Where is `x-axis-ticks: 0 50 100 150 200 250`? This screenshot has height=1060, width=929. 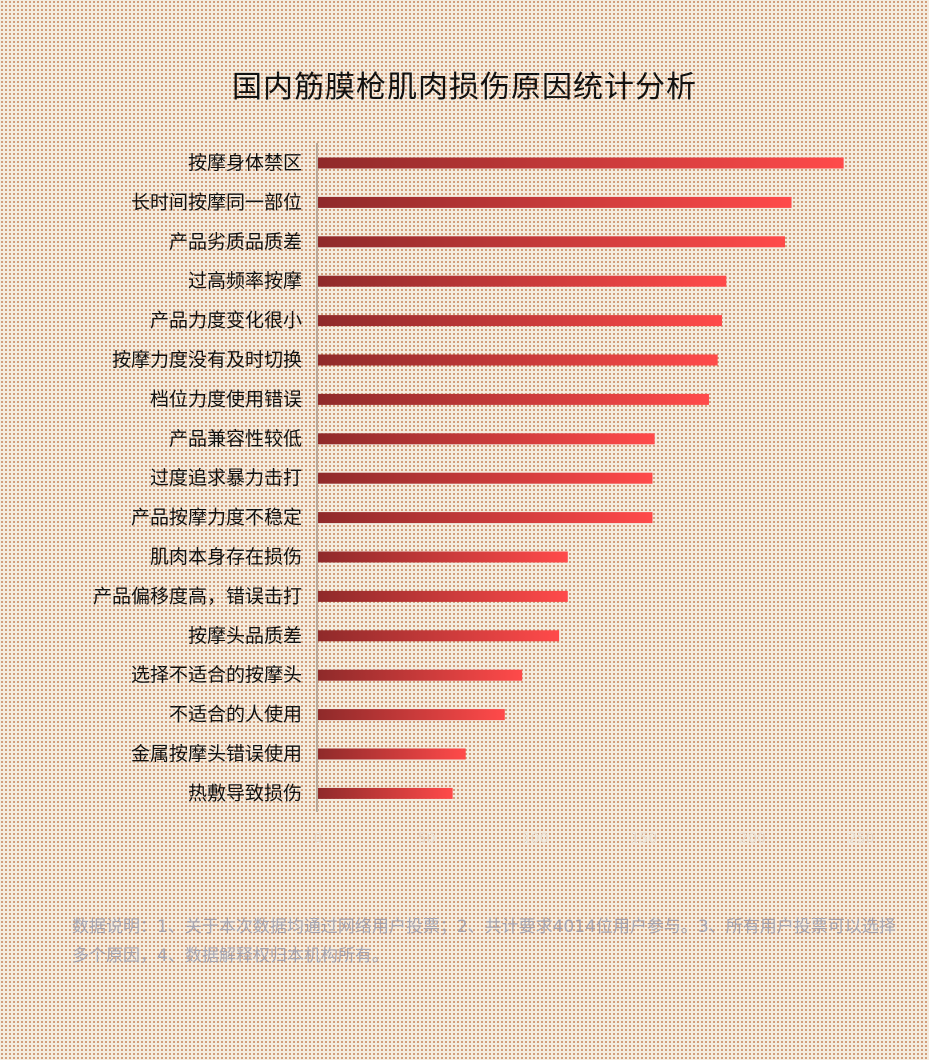 x-axis-ticks: 0 50 100 150 200 250 is located at coordinates (594, 839).